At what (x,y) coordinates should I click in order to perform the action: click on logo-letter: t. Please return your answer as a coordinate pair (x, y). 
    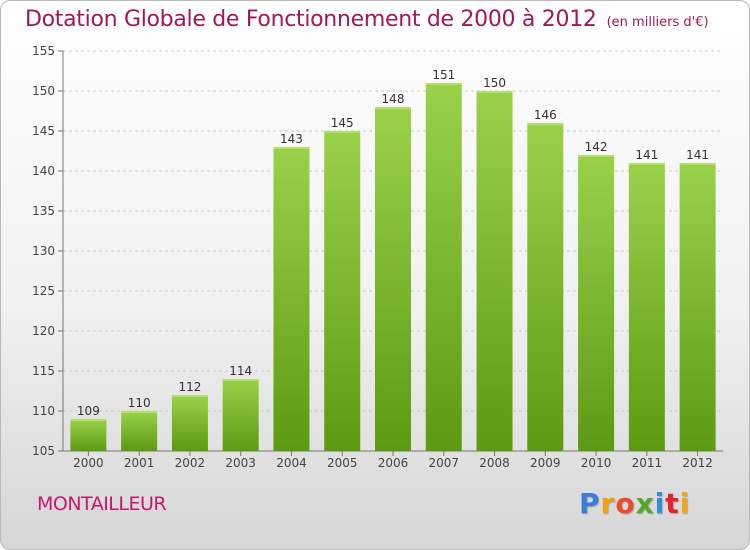
    Looking at the image, I should click on (672, 503).